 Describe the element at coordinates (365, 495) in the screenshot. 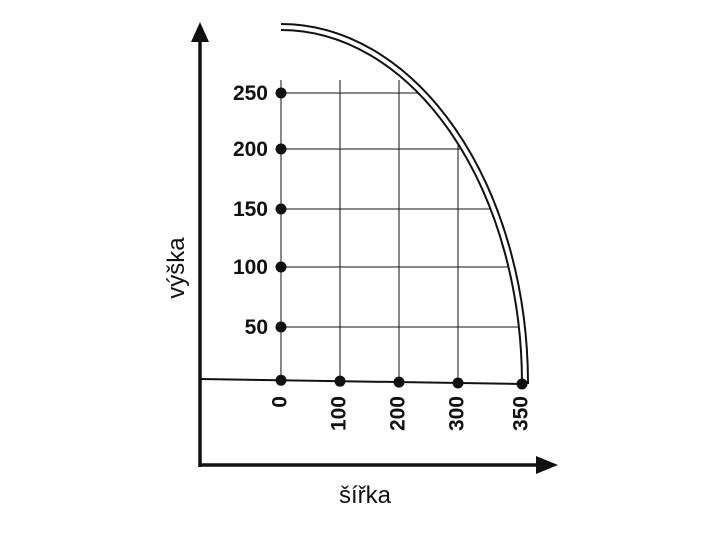

I see `x-axis-title: šířka` at that location.